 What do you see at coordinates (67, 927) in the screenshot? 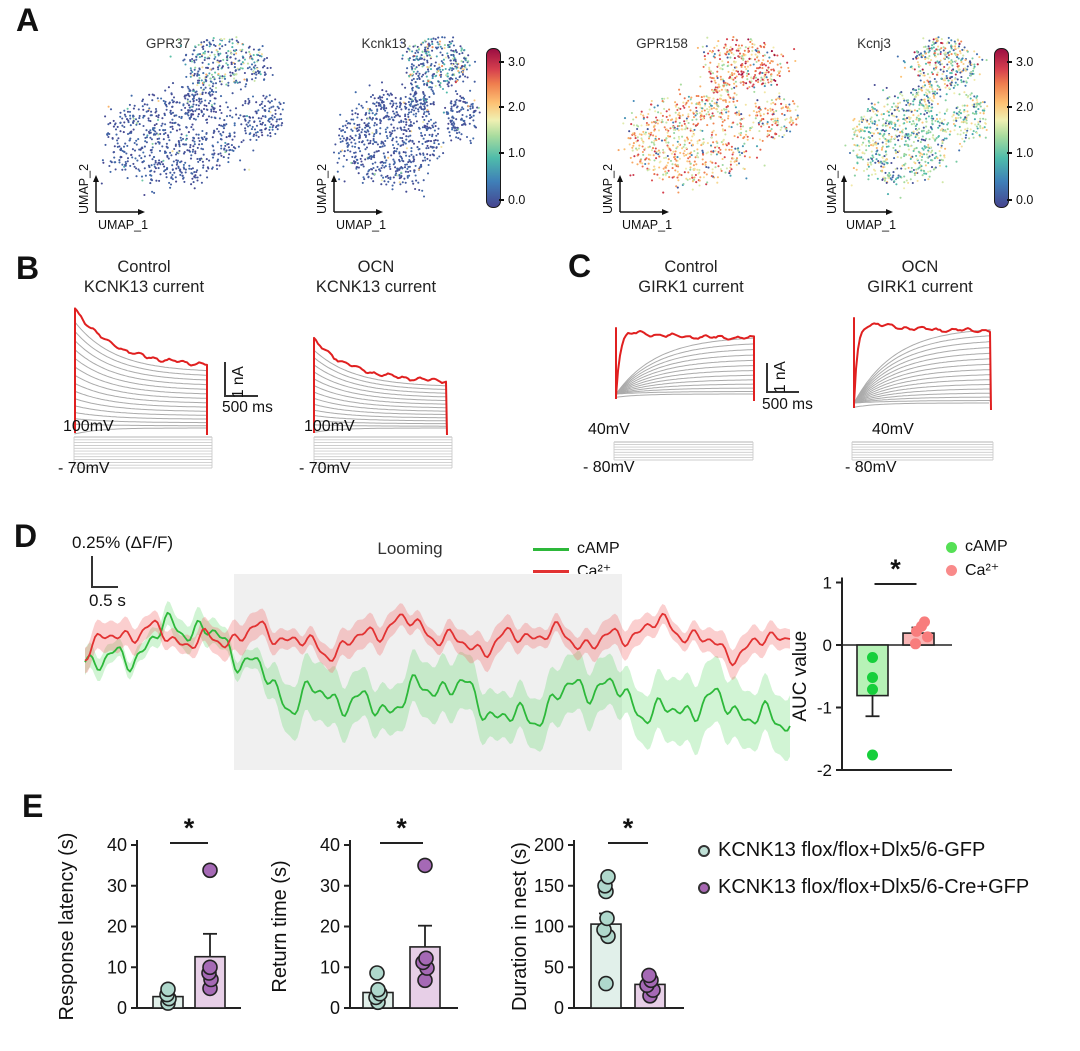
I see `svg-text: Response latency (s)` at bounding box center [67, 927].